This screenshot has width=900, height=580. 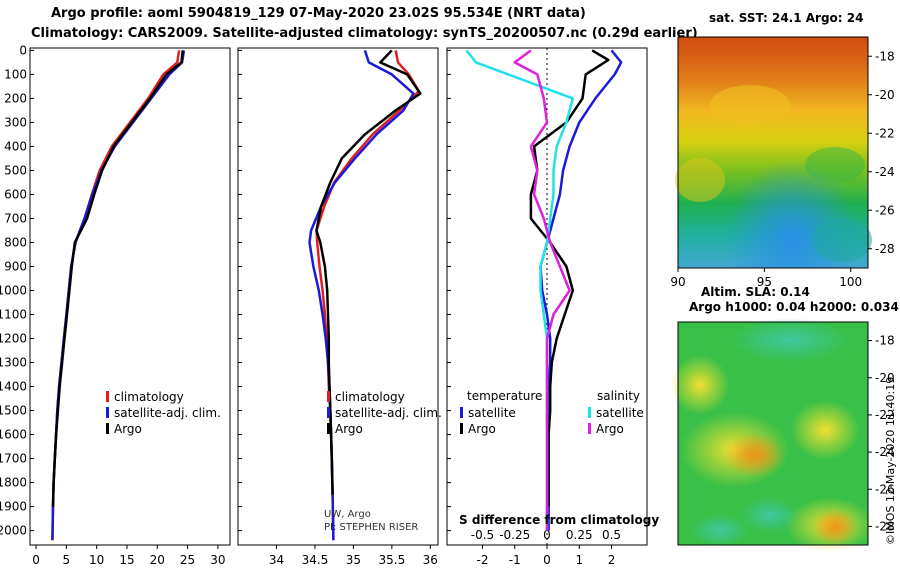 What do you see at coordinates (13, 290) in the screenshot?
I see `y-tick-label: 1000` at bounding box center [13, 290].